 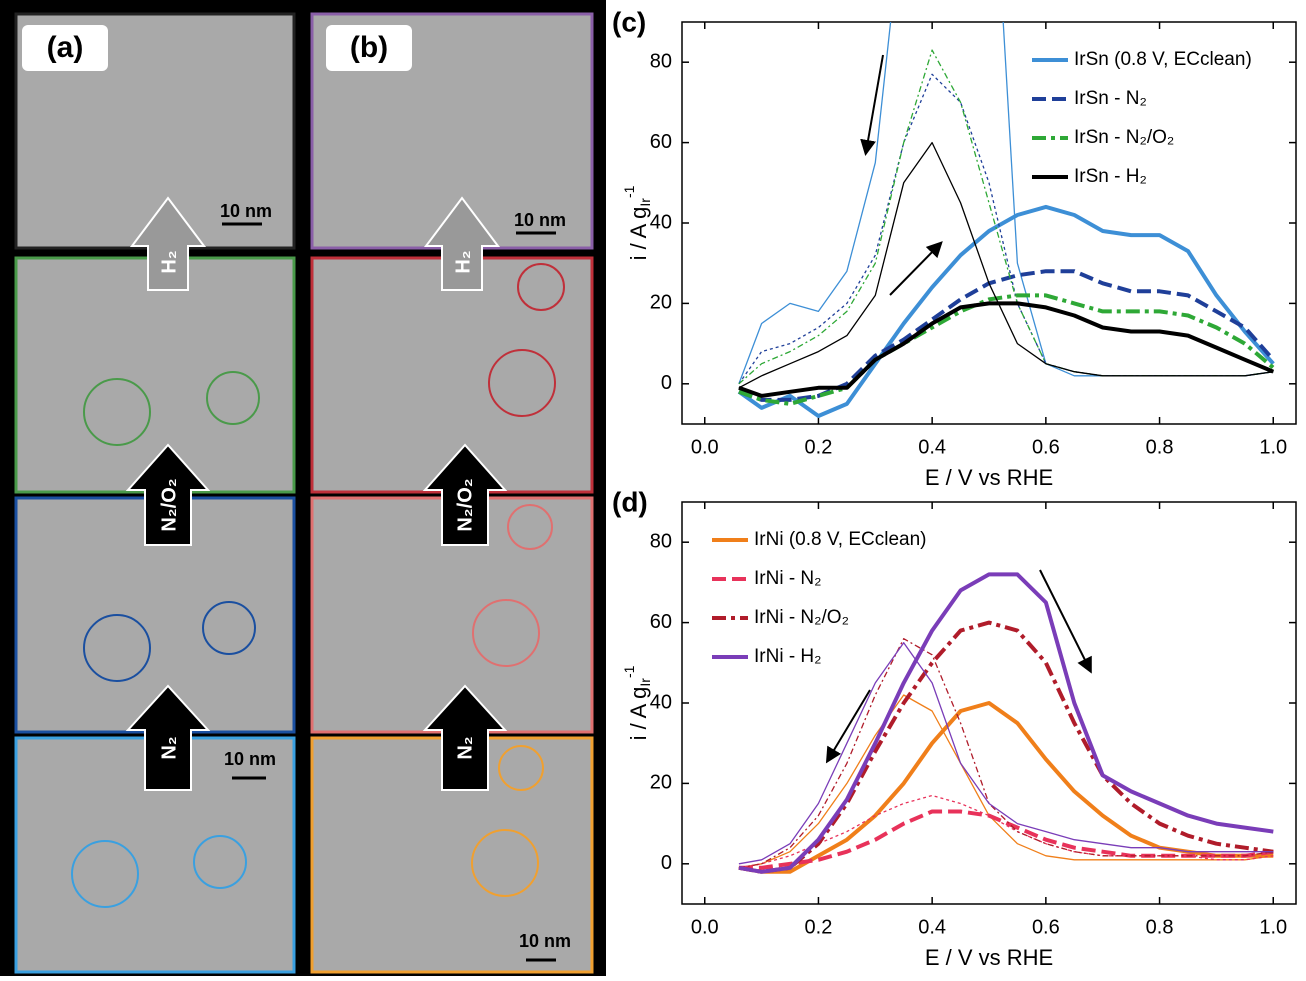 What do you see at coordinates (629, 21) in the screenshot?
I see `panel-label: (c)` at bounding box center [629, 21].